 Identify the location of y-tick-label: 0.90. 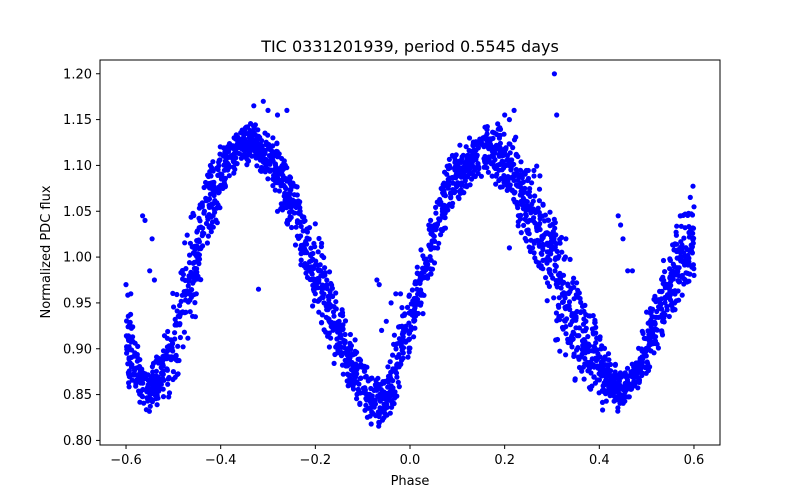
(77, 349).